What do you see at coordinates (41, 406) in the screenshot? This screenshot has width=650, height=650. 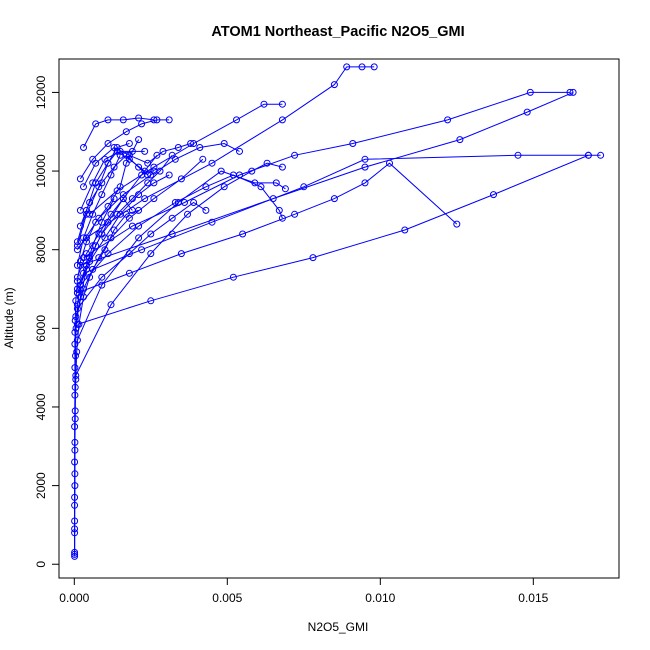 I see `y-tick-label: 4000` at bounding box center [41, 406].